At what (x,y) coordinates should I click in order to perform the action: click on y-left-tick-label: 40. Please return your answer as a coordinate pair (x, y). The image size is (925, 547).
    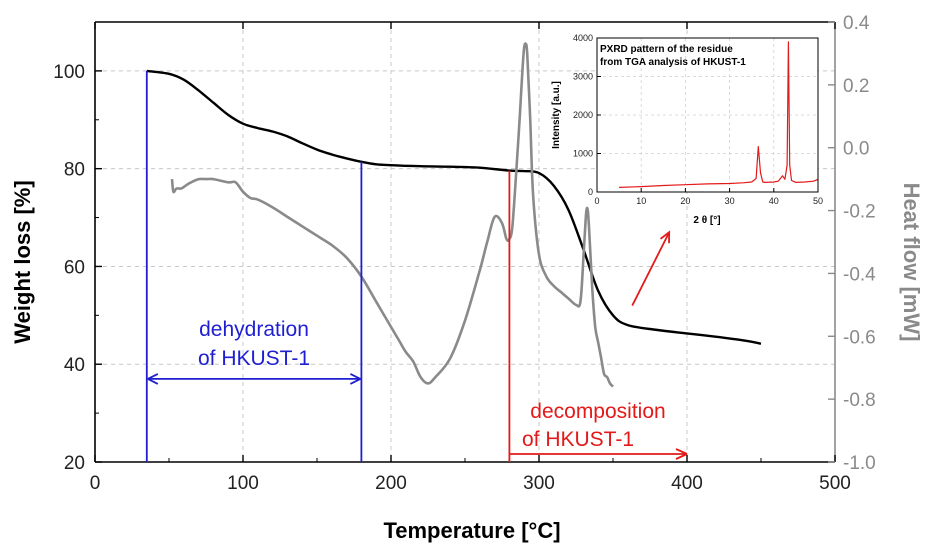
    Looking at the image, I should click on (74, 365).